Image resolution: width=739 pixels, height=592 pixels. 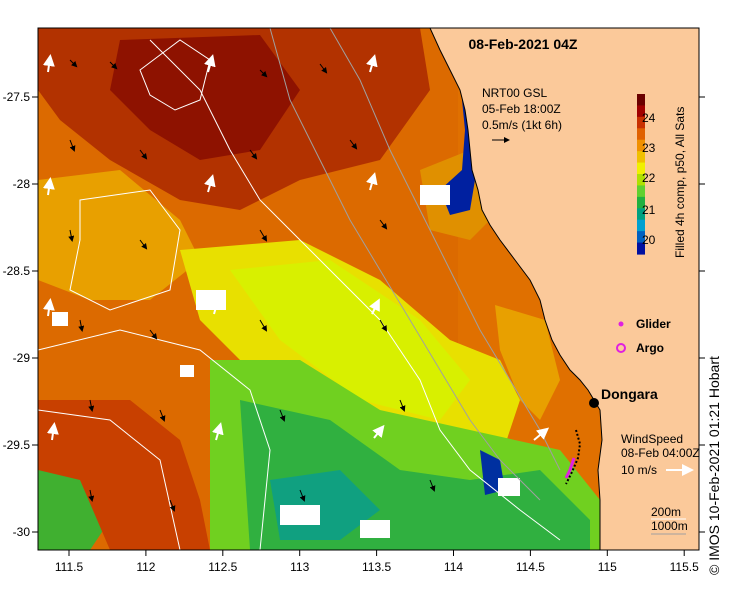 I want to click on glider-track, so click(x=573, y=457).